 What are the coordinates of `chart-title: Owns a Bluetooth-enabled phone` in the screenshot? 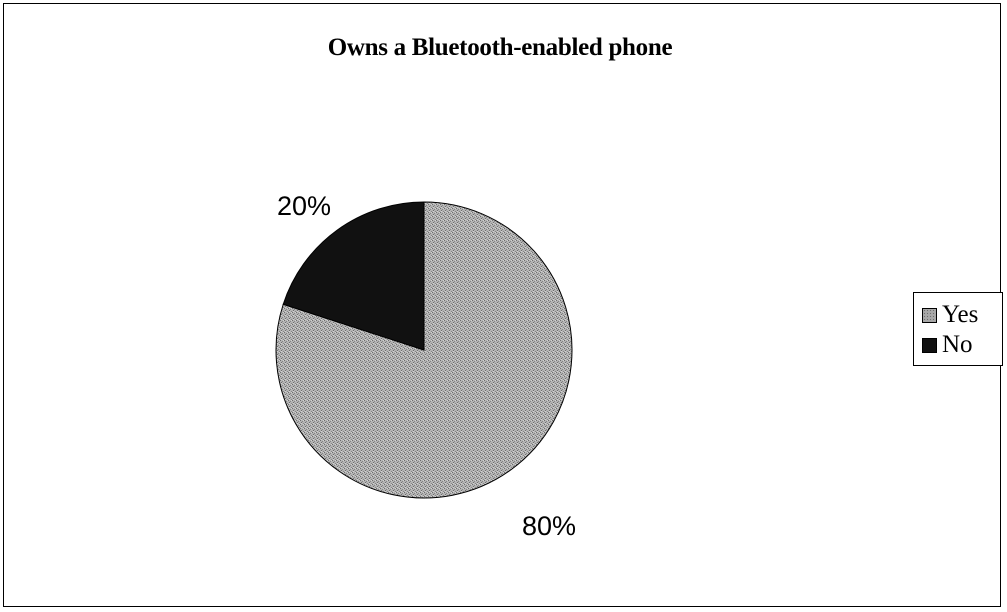 It's located at (500, 47).